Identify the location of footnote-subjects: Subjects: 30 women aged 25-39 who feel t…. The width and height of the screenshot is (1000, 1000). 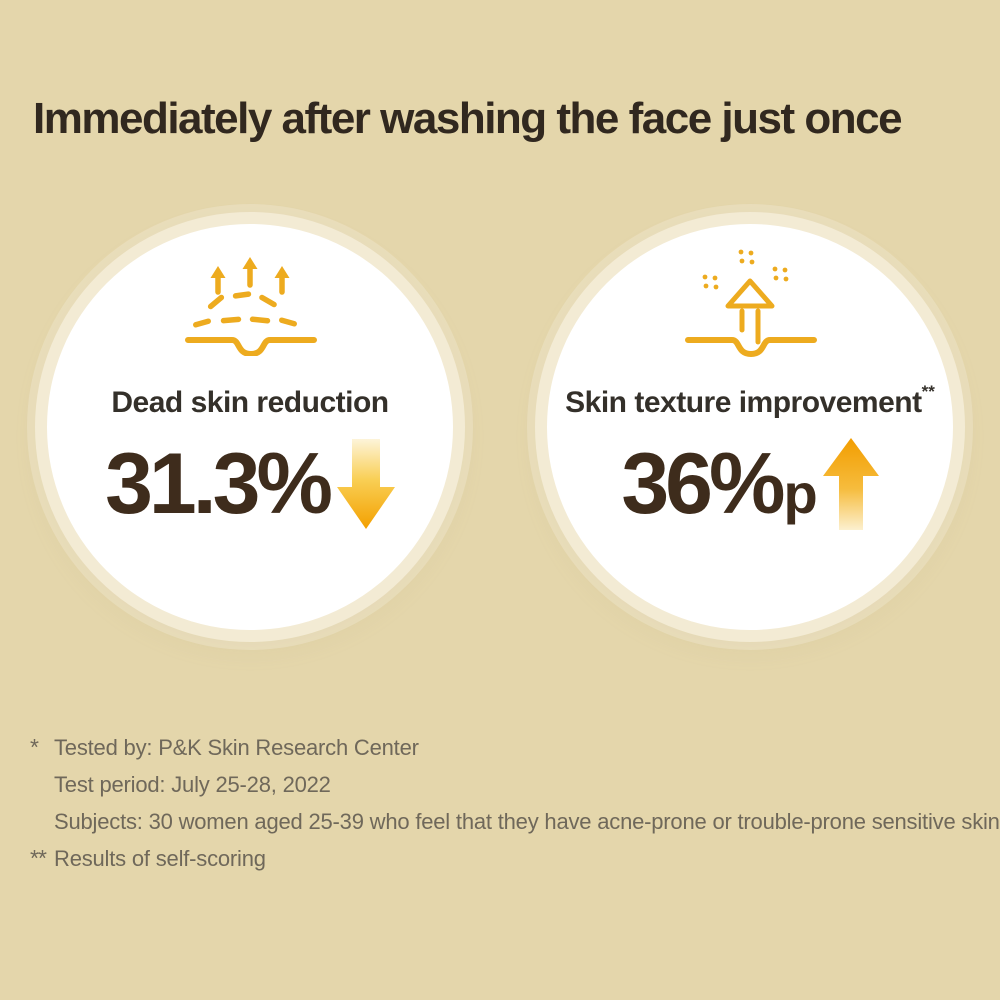
(515, 827).